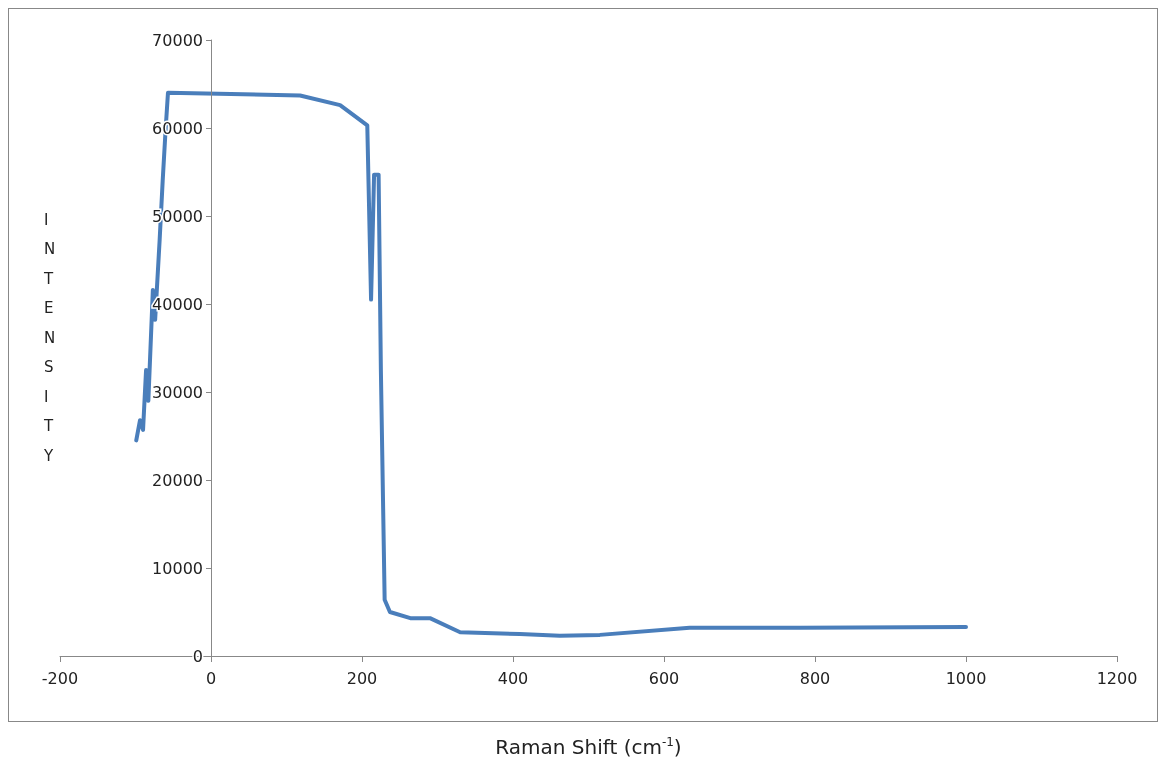 The width and height of the screenshot is (1166, 770). What do you see at coordinates (177, 40) in the screenshot?
I see `y-tick-label: 70000` at bounding box center [177, 40].